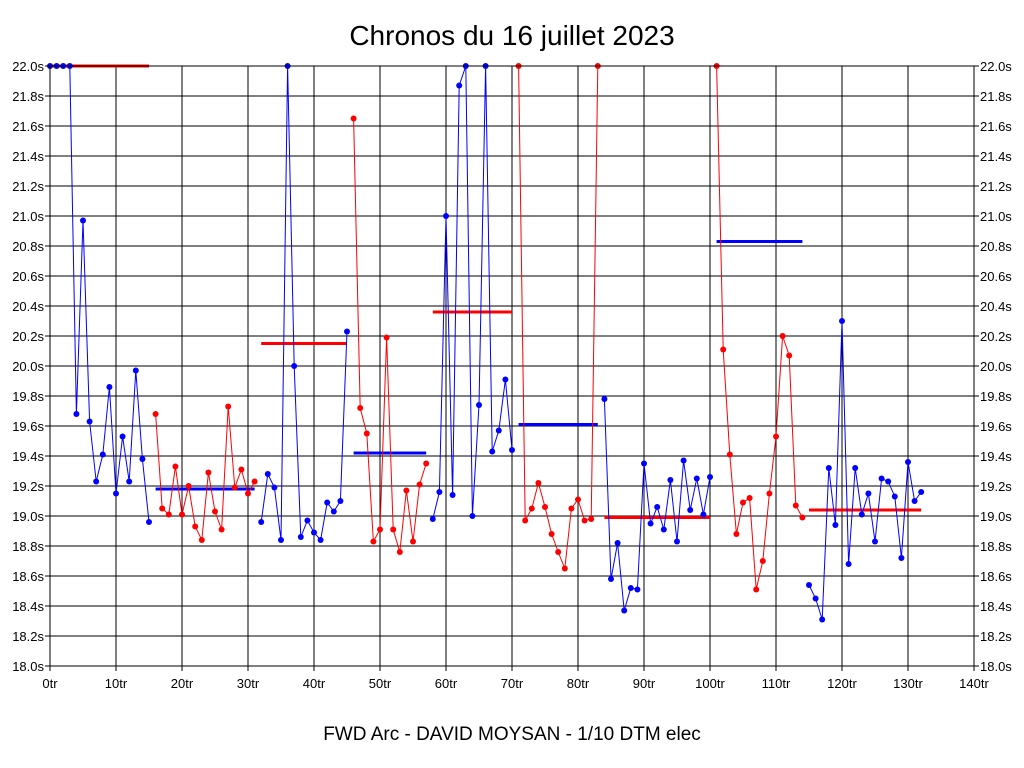 The image size is (1024, 768). I want to click on y-tick-label-right: 21.8s, so click(996, 96).